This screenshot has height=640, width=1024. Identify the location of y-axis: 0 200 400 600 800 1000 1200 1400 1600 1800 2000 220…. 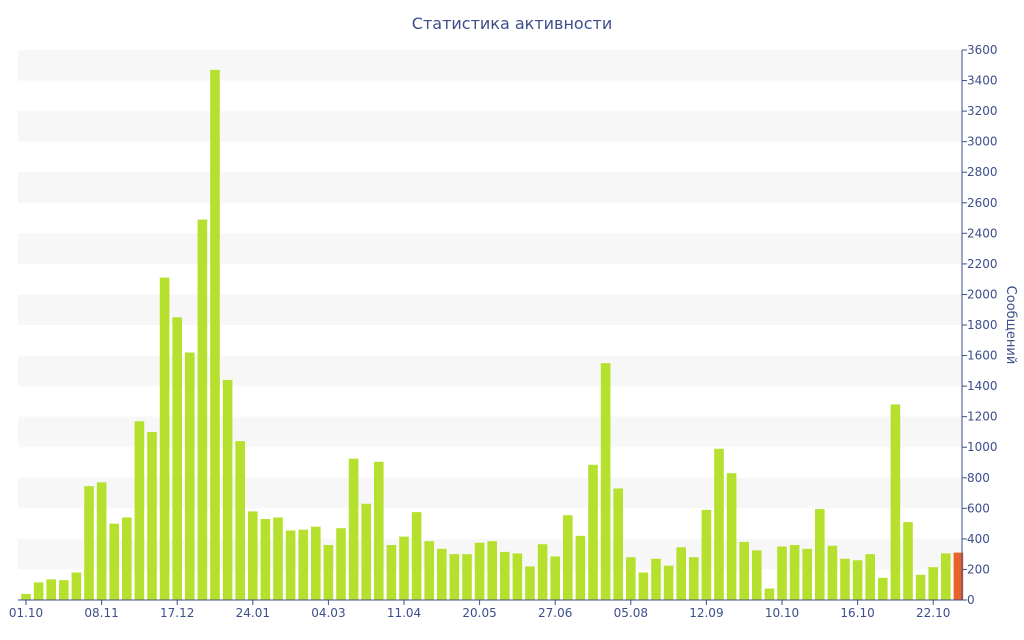
(979, 325).